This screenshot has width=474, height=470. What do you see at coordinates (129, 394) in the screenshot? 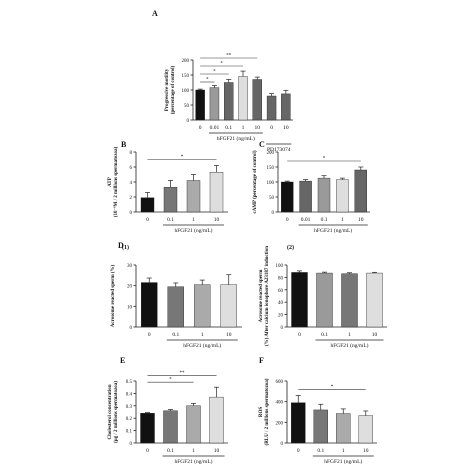
I see `y-tick-label: 0.4` at bounding box center [129, 394].